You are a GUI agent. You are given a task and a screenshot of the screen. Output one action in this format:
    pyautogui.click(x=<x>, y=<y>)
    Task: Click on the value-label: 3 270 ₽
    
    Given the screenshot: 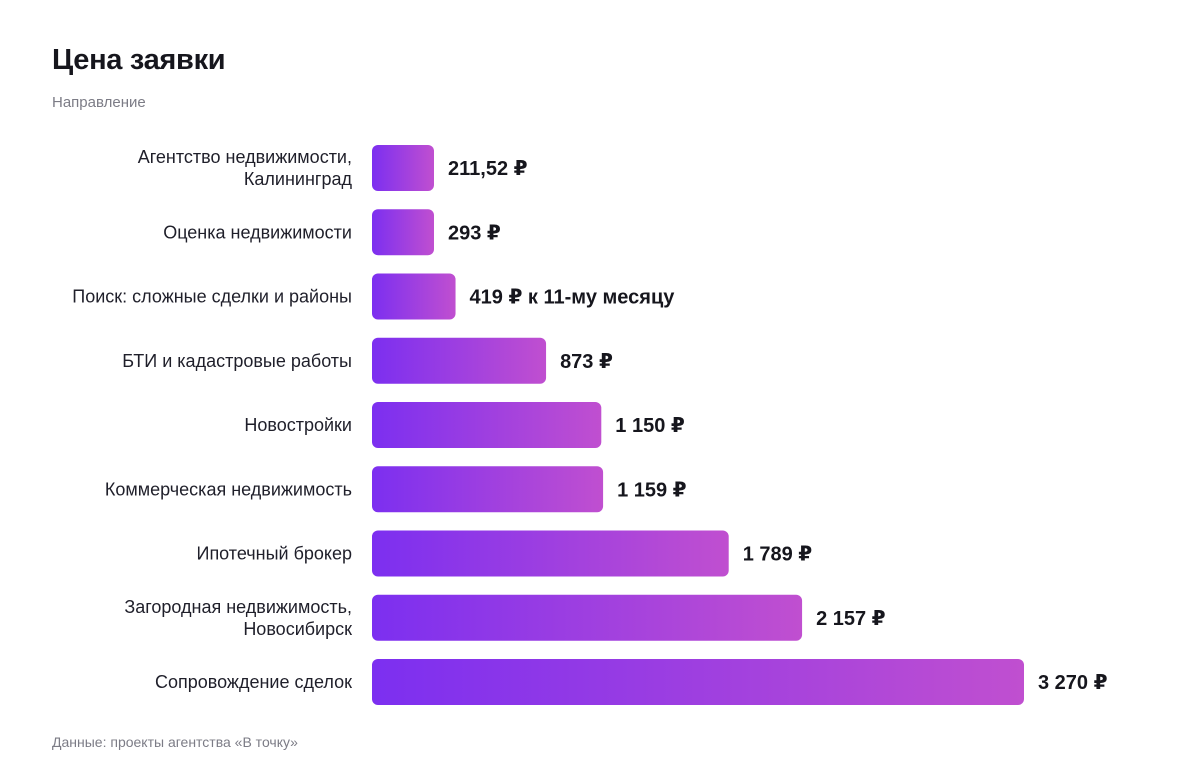 What is the action you would take?
    pyautogui.click(x=1073, y=683)
    